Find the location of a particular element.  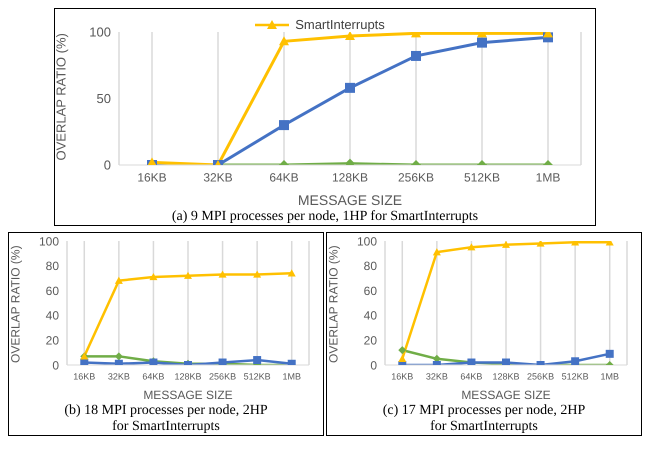

text: (b) 18 MPI processes per node, 2HP for SmartInterrupts is located at coordinates (166, 419).